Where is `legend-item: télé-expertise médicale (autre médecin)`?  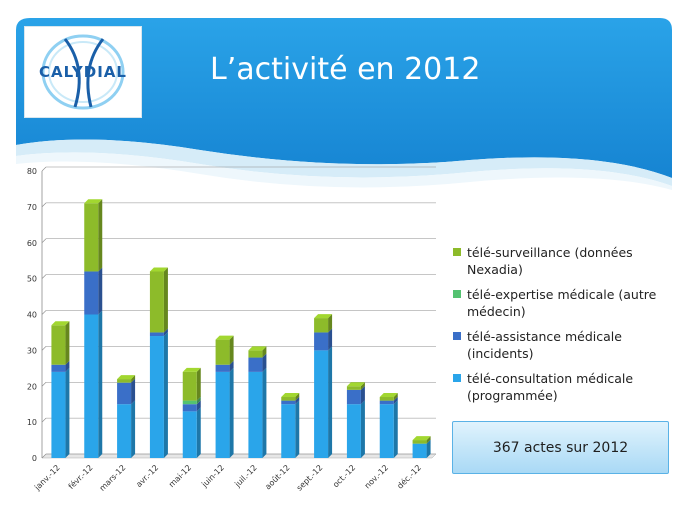
legend-item: télé-expertise médicale (autre médecin) is located at coordinates (568, 303).